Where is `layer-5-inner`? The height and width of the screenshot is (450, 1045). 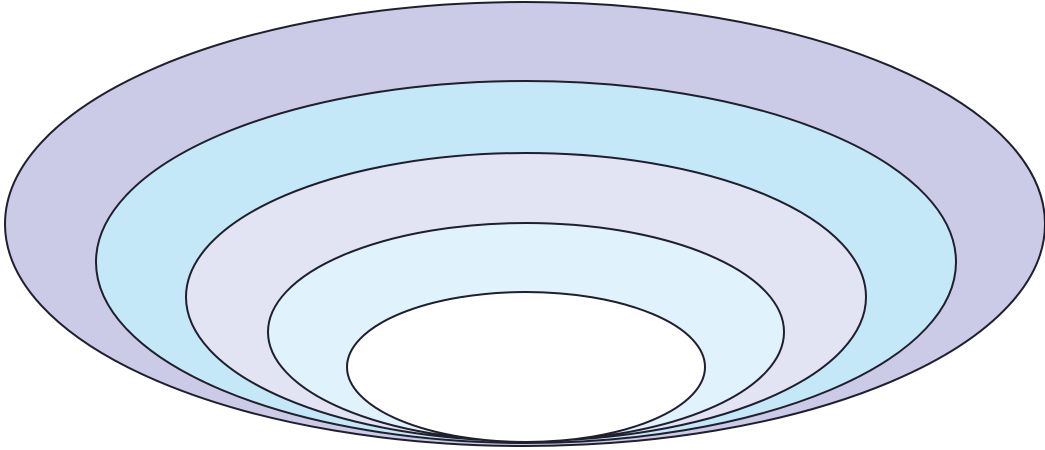 layer-5-inner is located at coordinates (526, 367).